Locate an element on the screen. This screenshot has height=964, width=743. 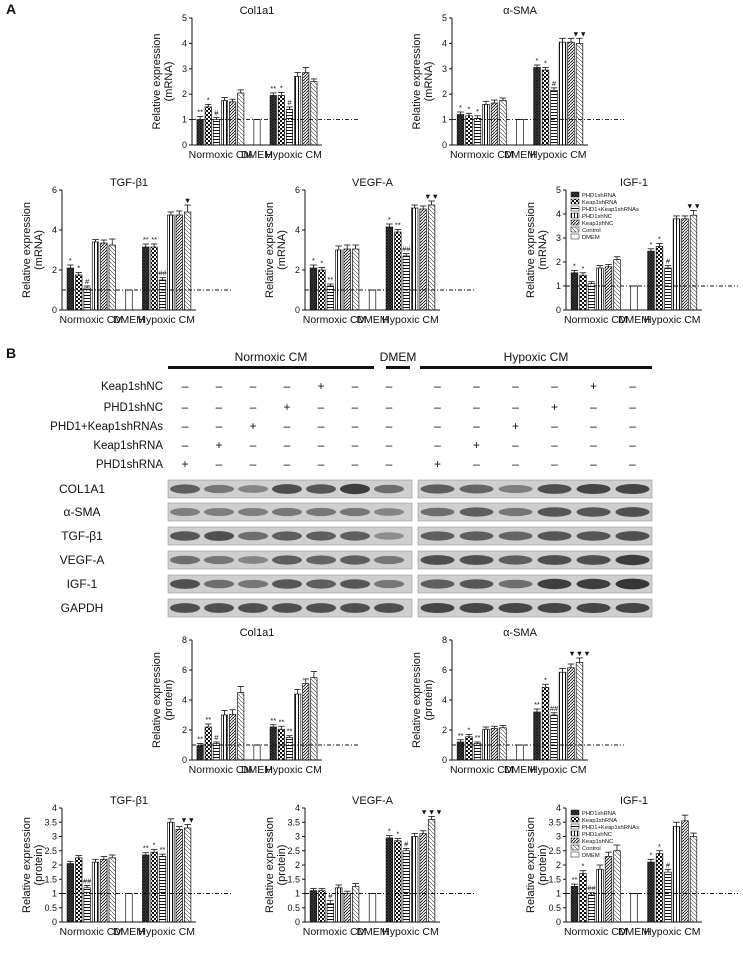
y-tick-label: 2.5 is located at coordinates (50, 851).